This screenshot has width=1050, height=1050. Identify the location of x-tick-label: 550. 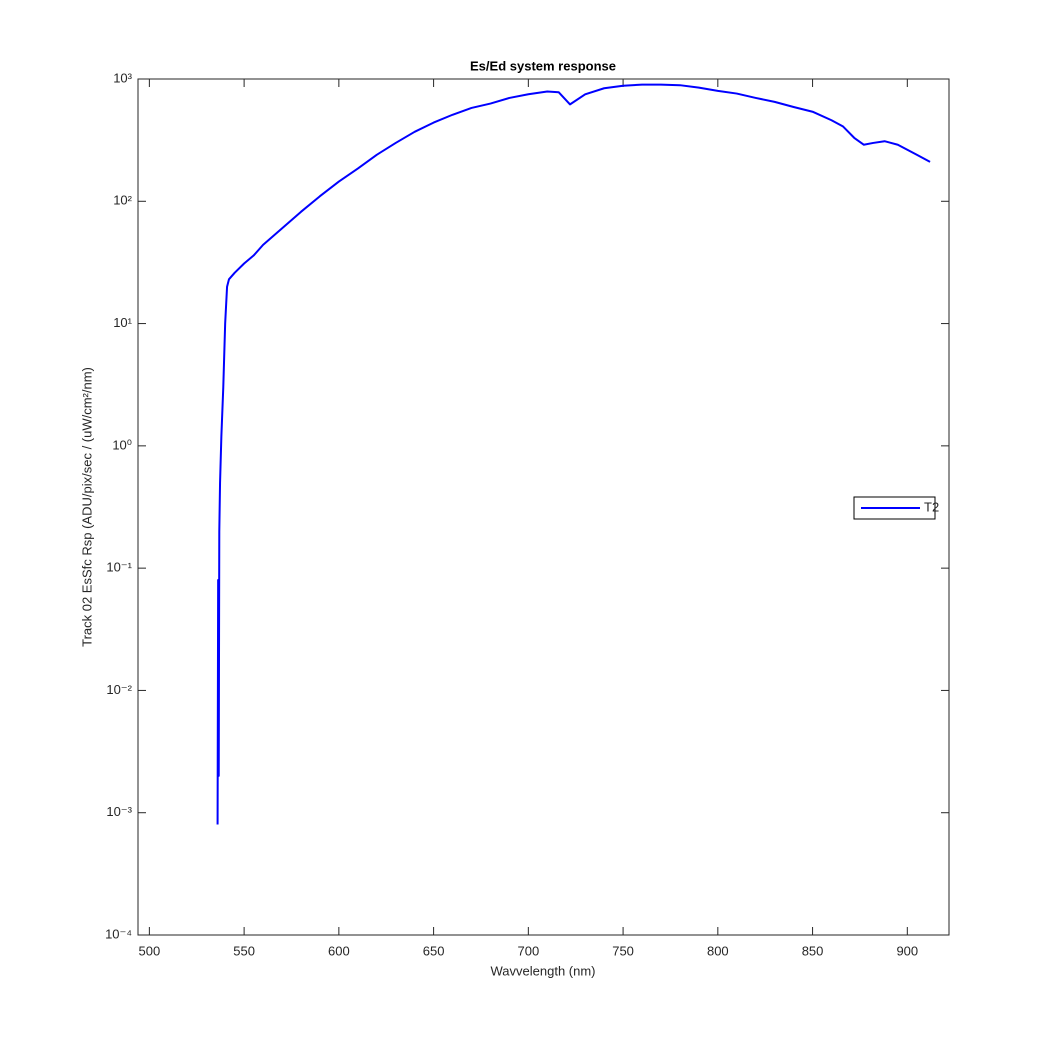
(244, 950).